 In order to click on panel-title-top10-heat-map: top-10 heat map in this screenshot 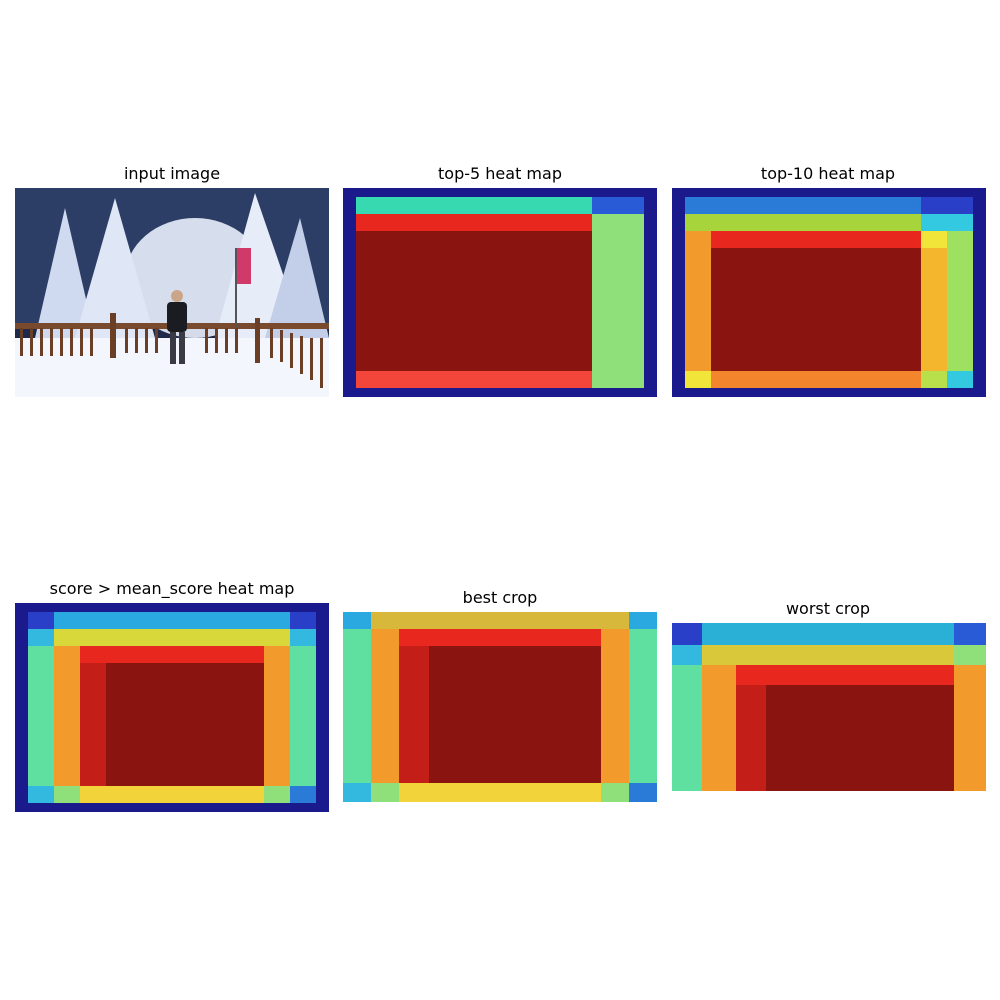, I will do `click(828, 173)`.